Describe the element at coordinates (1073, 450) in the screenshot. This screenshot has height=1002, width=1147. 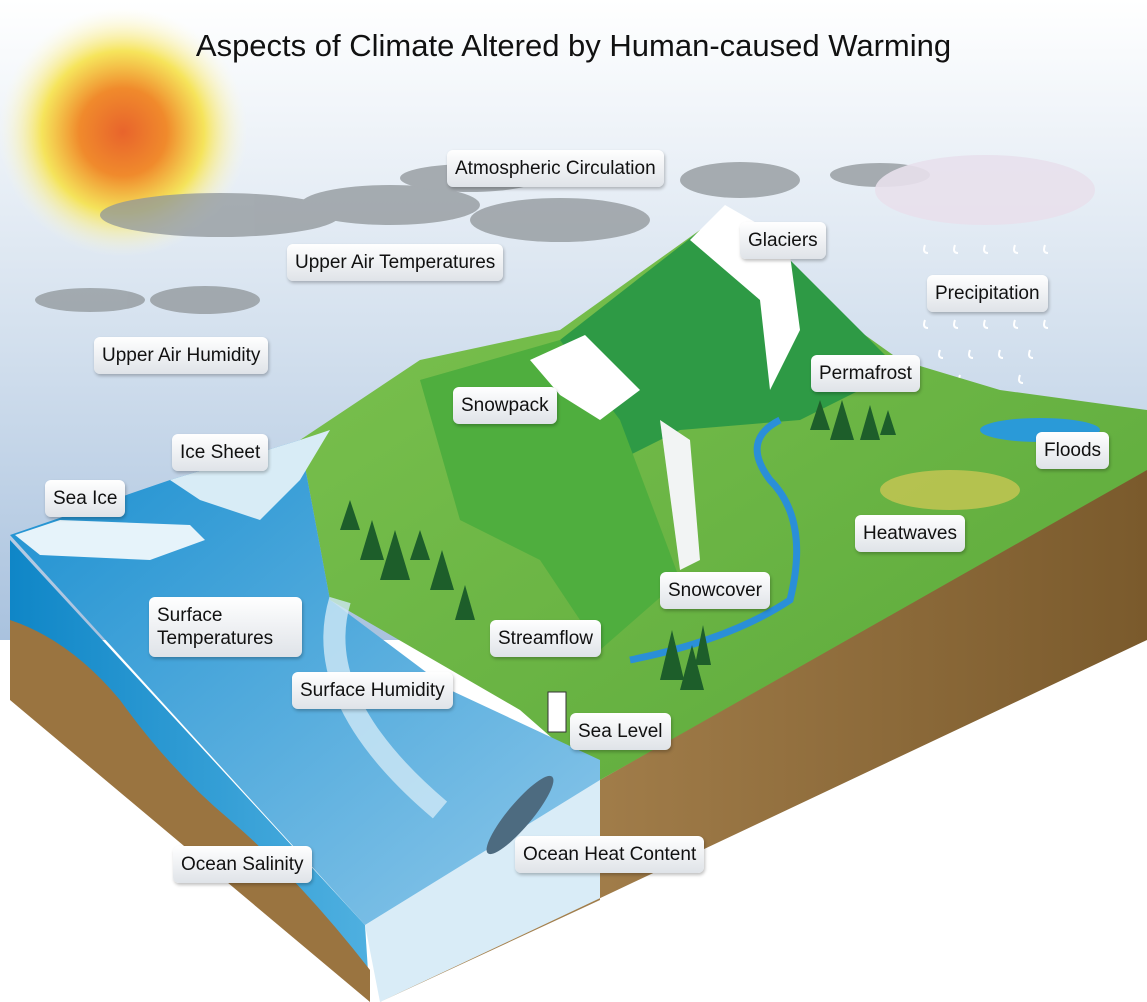
I see `label: Floods` at that location.